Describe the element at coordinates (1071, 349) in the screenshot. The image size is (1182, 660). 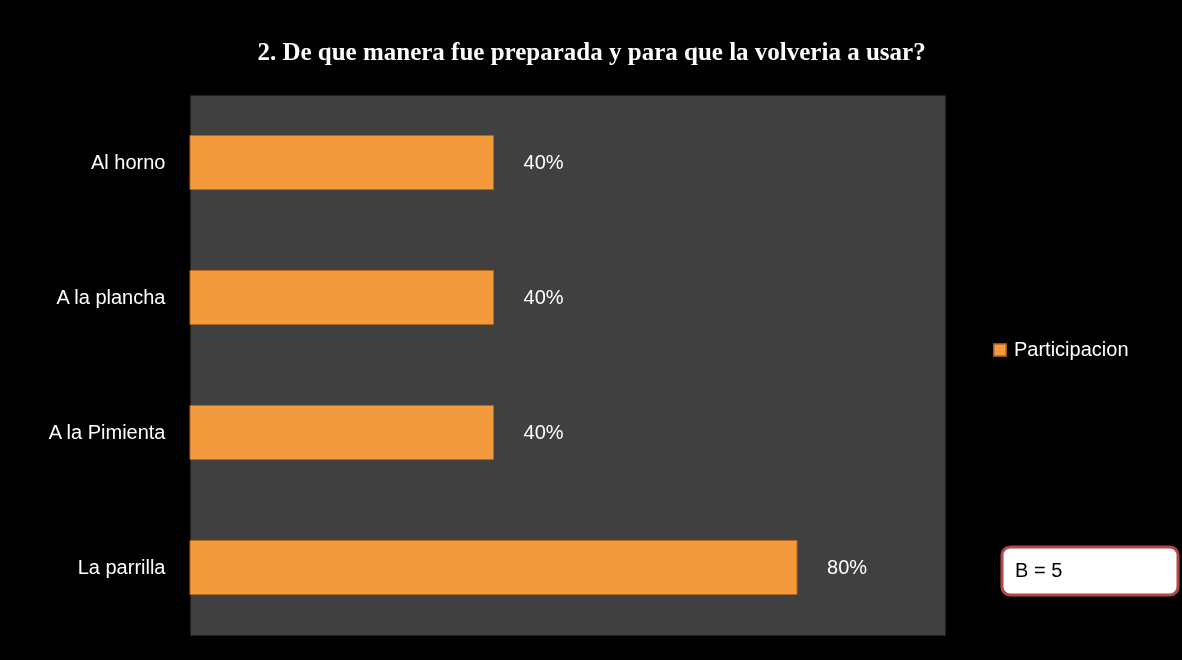
I see `legend-label: Participacion` at that location.